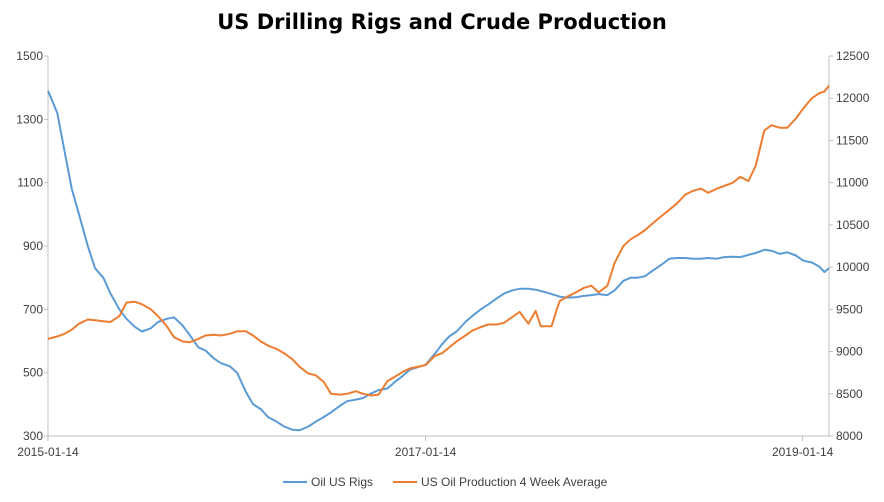  I want to click on right-axis-tick-label: 10500, so click(853, 225).